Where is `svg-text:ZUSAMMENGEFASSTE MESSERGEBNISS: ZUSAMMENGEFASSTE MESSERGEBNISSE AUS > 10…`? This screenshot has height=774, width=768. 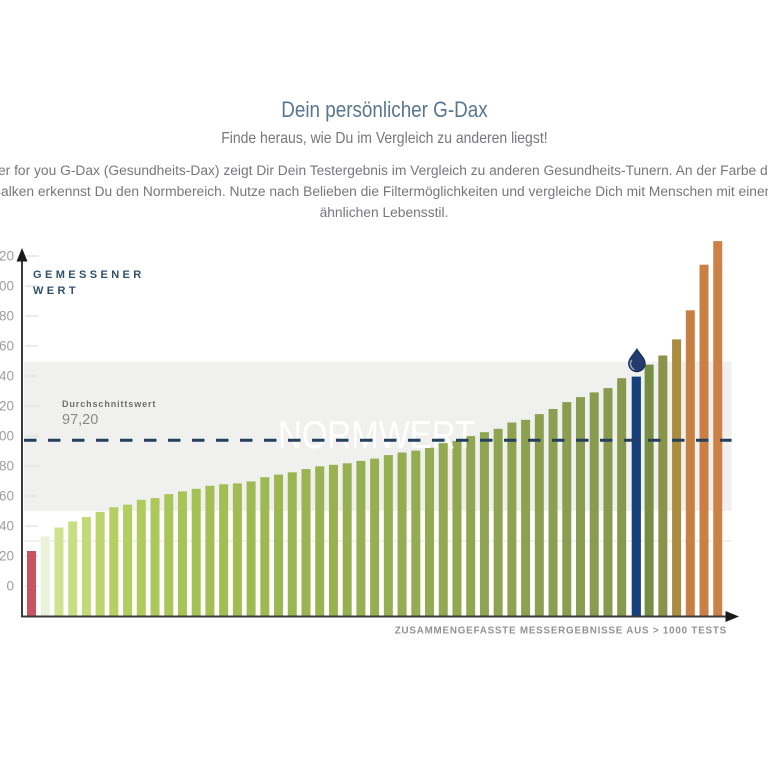 svg-text:ZUSAMMENGEFASSTE MESSERGEBNISS: ZUSAMMENGEFASSTE MESSERGEBNISSE AUS > 10… is located at coordinates (561, 631).